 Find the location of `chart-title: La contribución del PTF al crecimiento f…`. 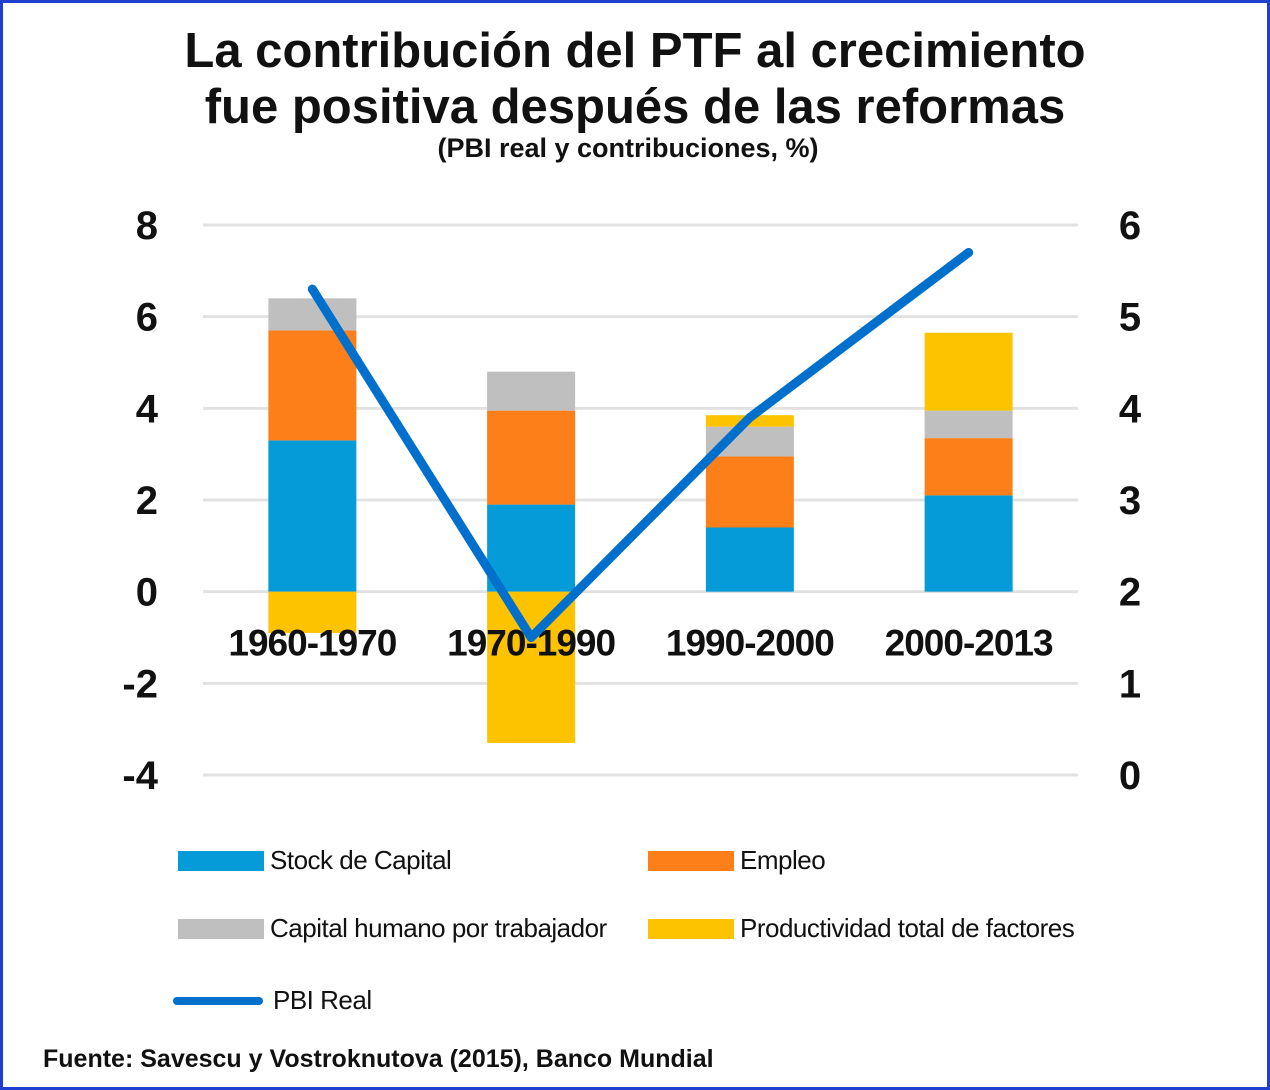

chart-title: La contribución del PTF al crecimiento f… is located at coordinates (635, 79).